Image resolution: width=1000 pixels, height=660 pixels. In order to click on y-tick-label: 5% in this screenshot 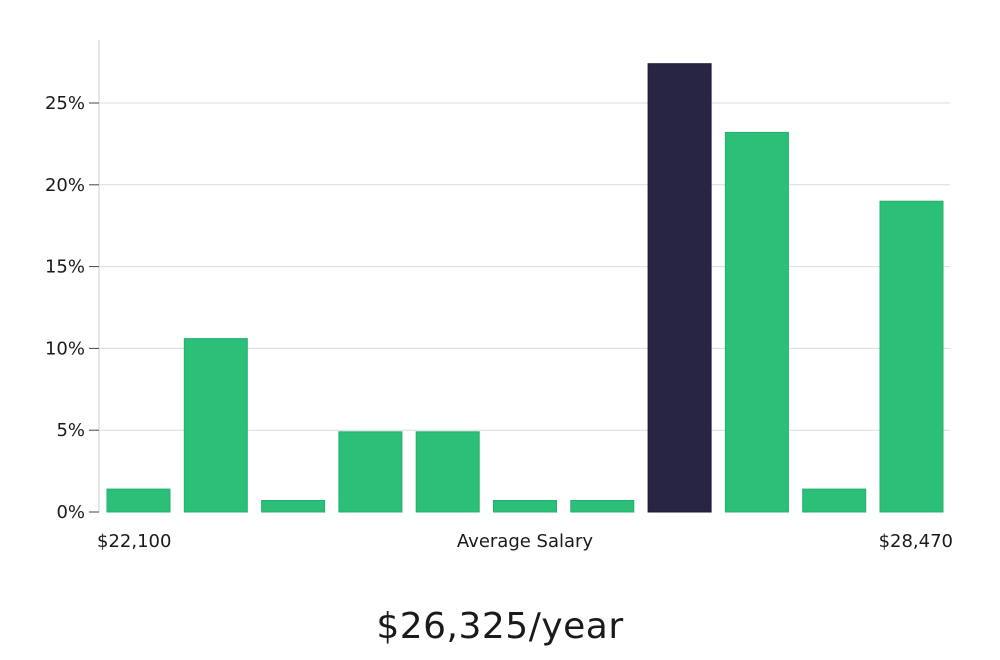, I will do `click(70, 430)`.